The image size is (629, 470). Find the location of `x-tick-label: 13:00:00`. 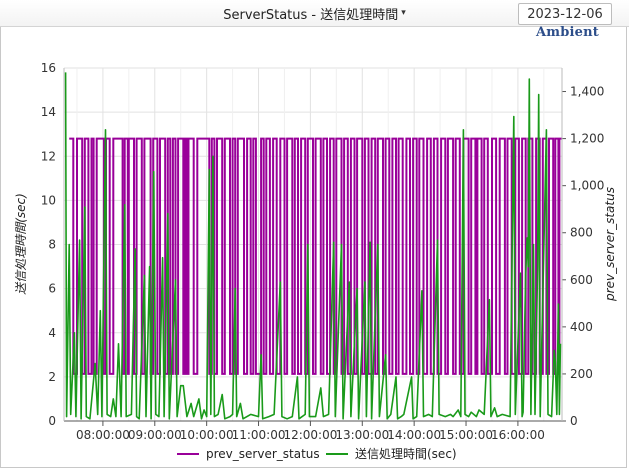

x-tick-label: 13:00:00 is located at coordinates (362, 435).